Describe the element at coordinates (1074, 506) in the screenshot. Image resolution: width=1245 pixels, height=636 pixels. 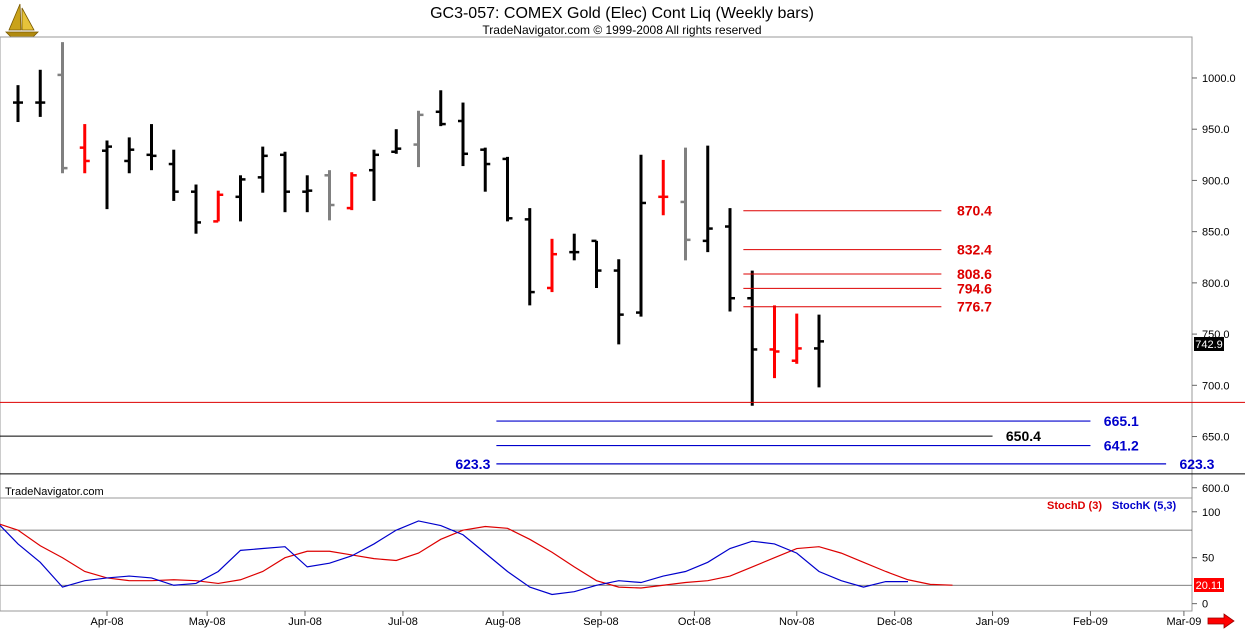
I see `legend-stoch-d: StochD (3)` at that location.